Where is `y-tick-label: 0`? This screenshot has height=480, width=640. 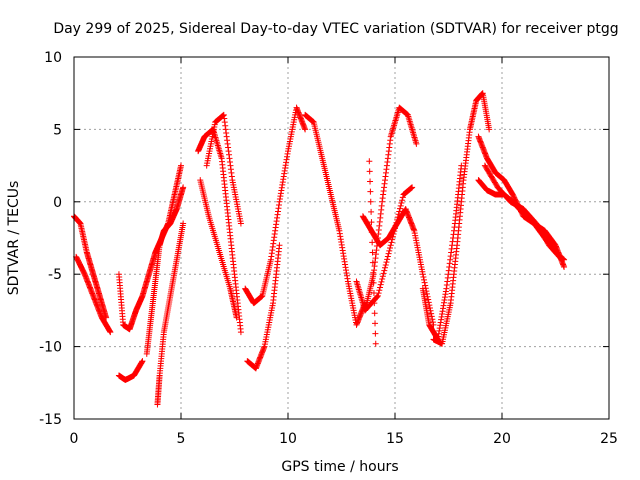 y-tick-label: 0 is located at coordinates (57, 203).